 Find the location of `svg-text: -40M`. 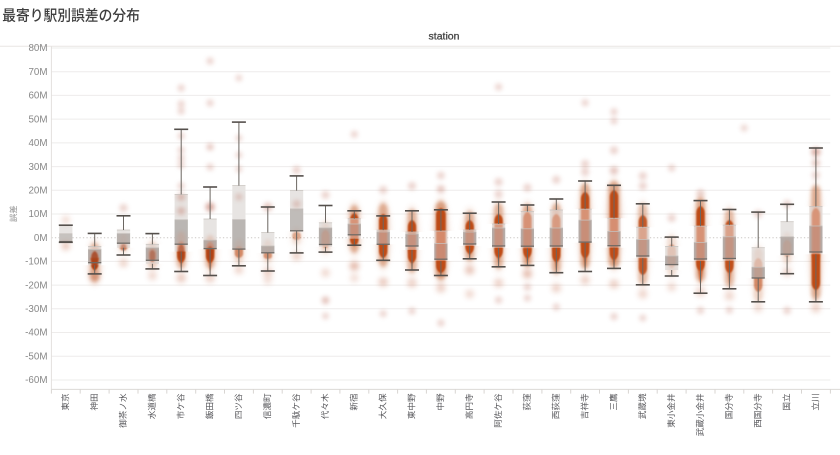

svg-text: -40M is located at coordinates (36, 333).